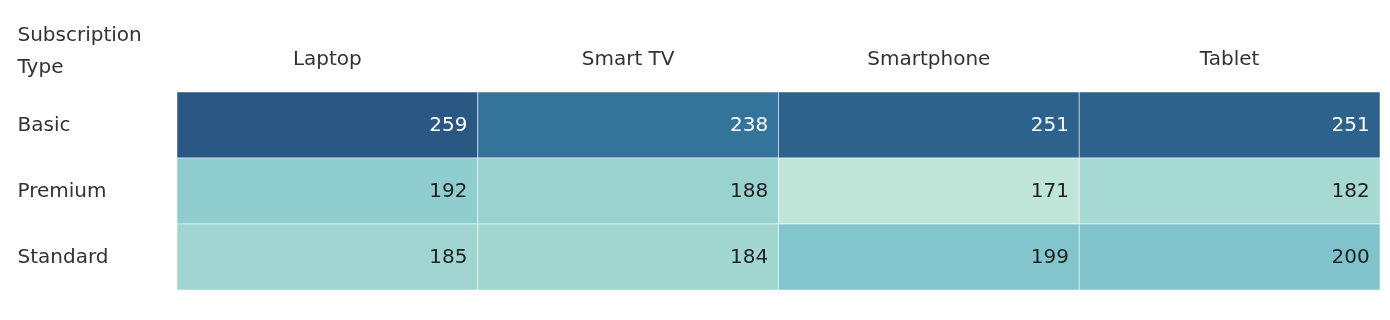 Image resolution: width=1390 pixels, height=320 pixels. What do you see at coordinates (749, 256) in the screenshot?
I see `data-label: 184` at bounding box center [749, 256].